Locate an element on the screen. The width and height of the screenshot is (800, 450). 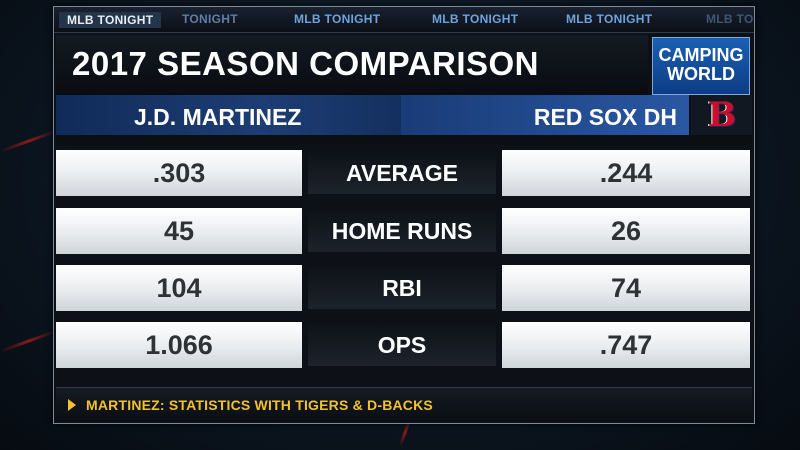
play-arrow-icon is located at coordinates (72, 405).